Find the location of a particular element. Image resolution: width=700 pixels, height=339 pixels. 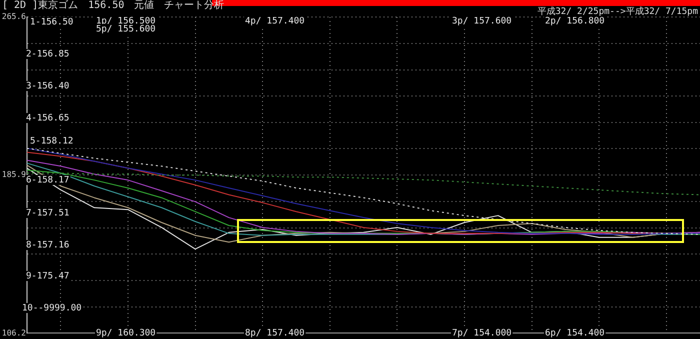

annotation: 6p/ 154.400 is located at coordinates (575, 333).